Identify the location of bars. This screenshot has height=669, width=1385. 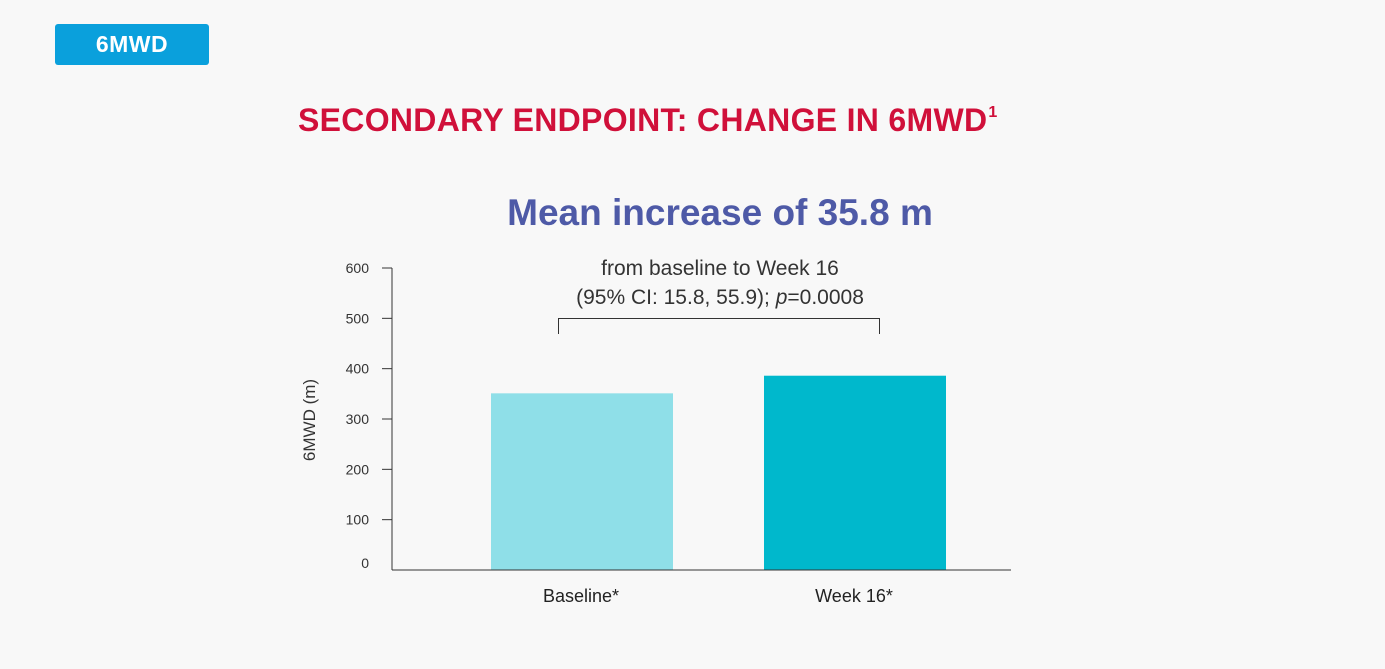
(718, 472).